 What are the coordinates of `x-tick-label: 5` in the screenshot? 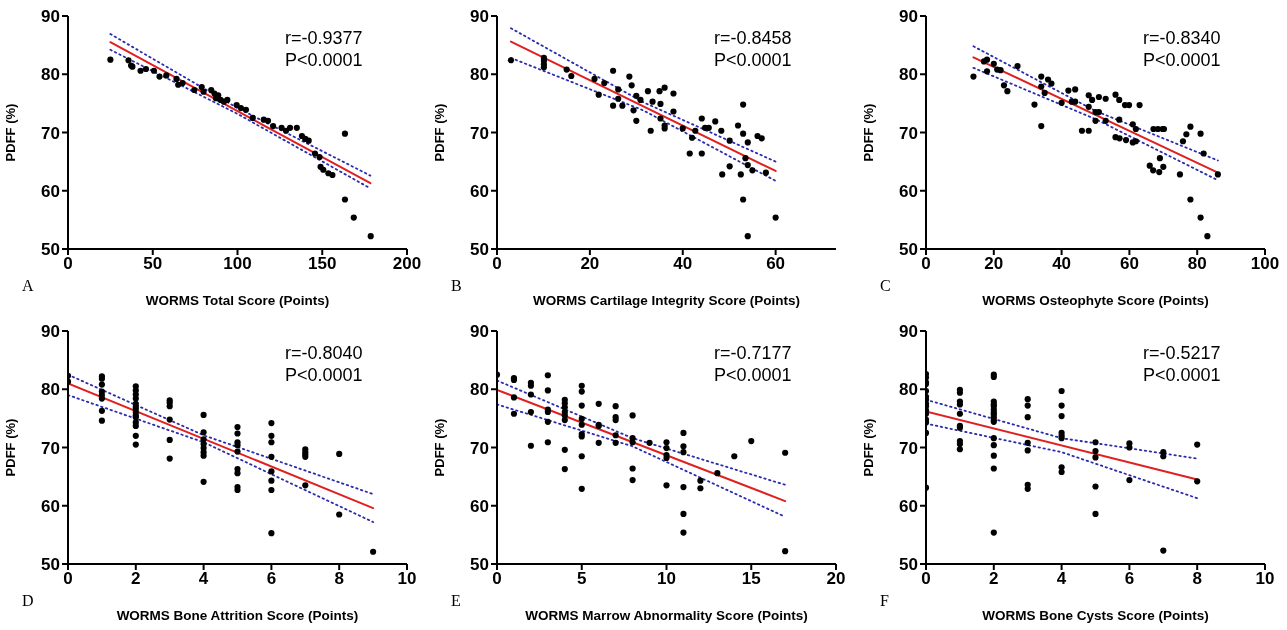 It's located at (582, 579).